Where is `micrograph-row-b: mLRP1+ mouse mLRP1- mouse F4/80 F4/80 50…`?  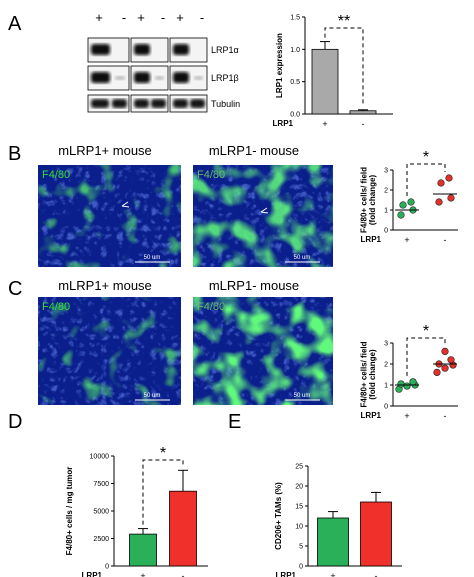
micrograph-row-b: mLRP1+ mouse mLRP1- mouse F4/80 F4/80 50… is located at coordinates (185, 205).